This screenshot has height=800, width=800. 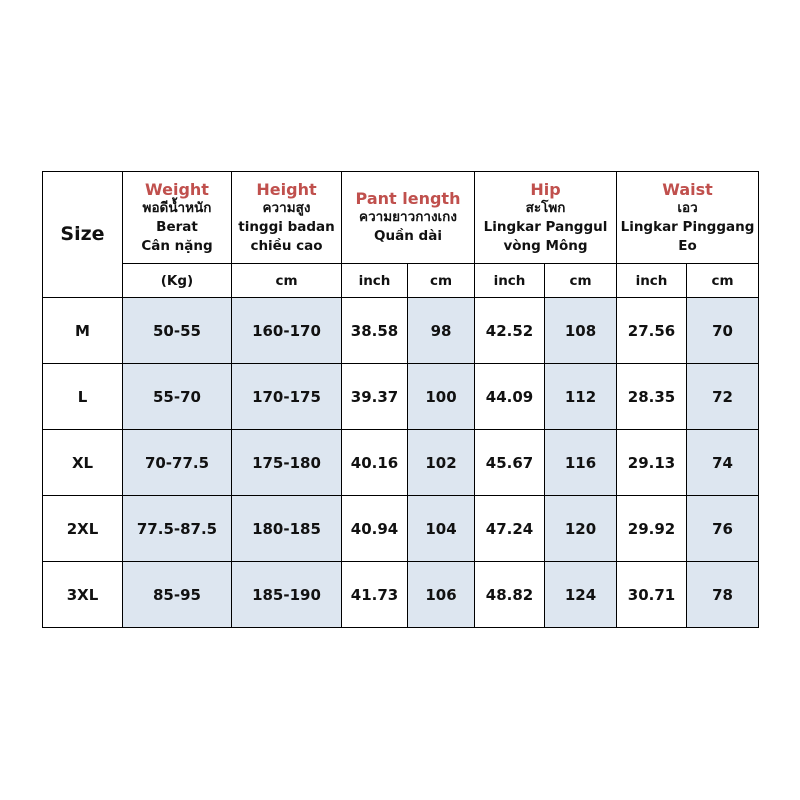 I want to click on value-cell: 85-95, so click(x=177, y=594).